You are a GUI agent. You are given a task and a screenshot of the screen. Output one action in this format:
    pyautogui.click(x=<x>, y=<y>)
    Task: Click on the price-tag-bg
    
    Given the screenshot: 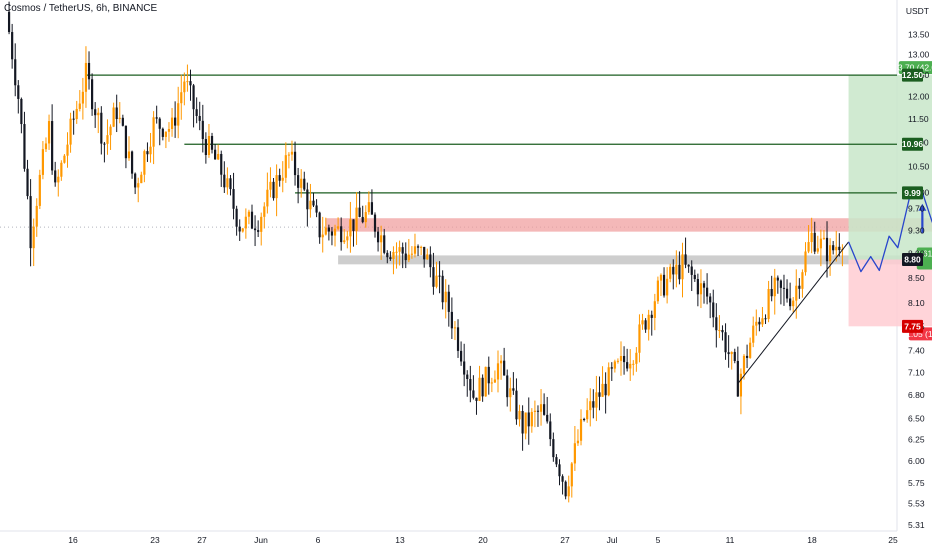 What is the action you would take?
    pyautogui.click(x=912, y=75)
    